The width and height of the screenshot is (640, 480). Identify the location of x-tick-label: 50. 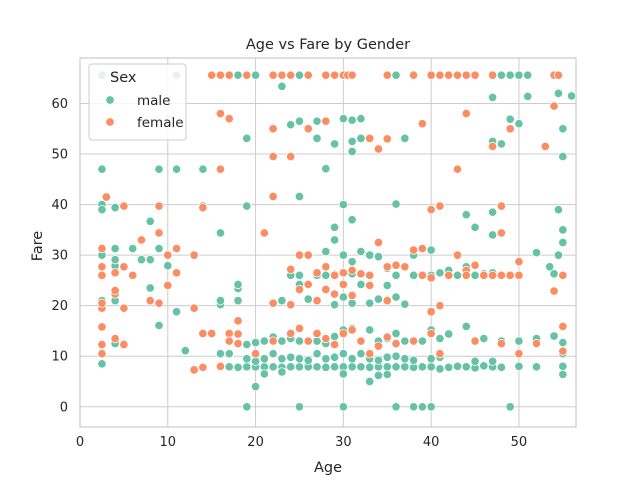
(519, 442).